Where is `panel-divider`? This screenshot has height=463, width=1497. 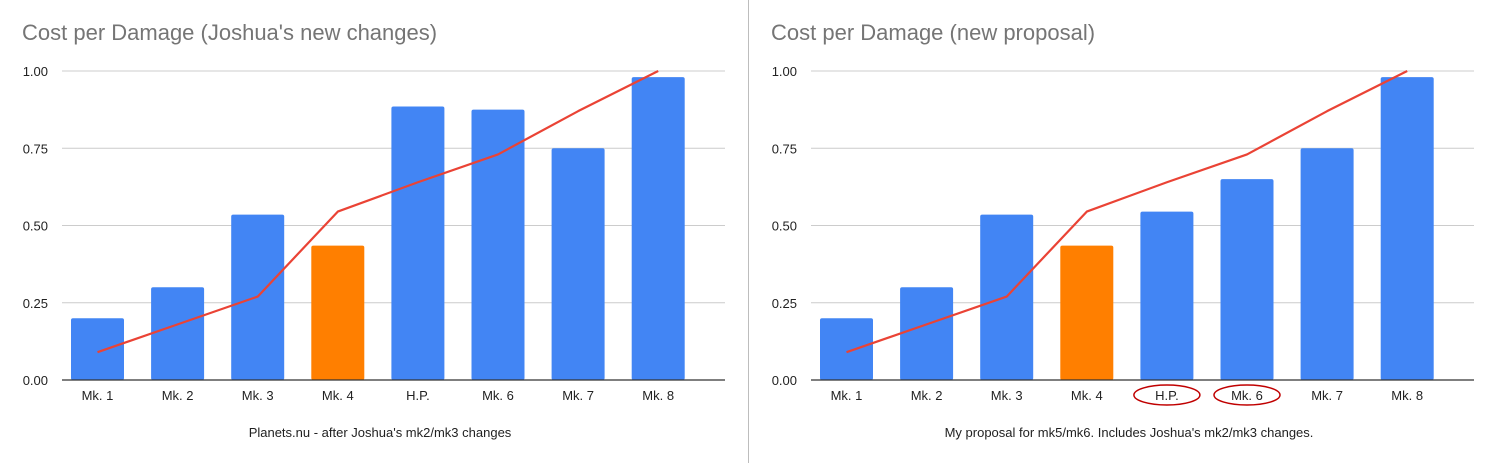
panel-divider is located at coordinates (748, 231).